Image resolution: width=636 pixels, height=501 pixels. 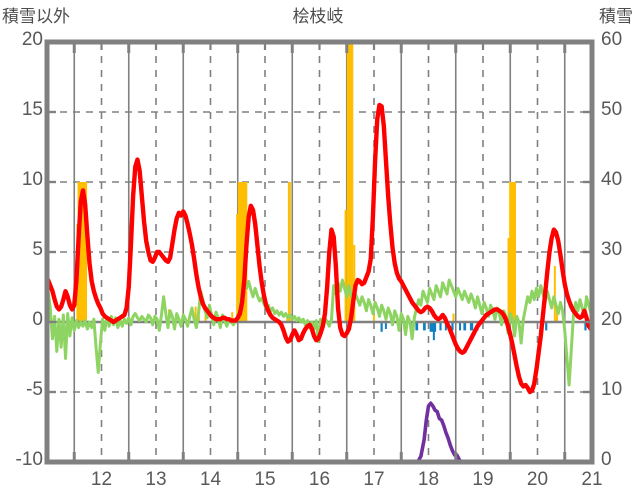 What do you see at coordinates (612, 179) in the screenshot?
I see `y-axis-right-tick: 40` at bounding box center [612, 179].